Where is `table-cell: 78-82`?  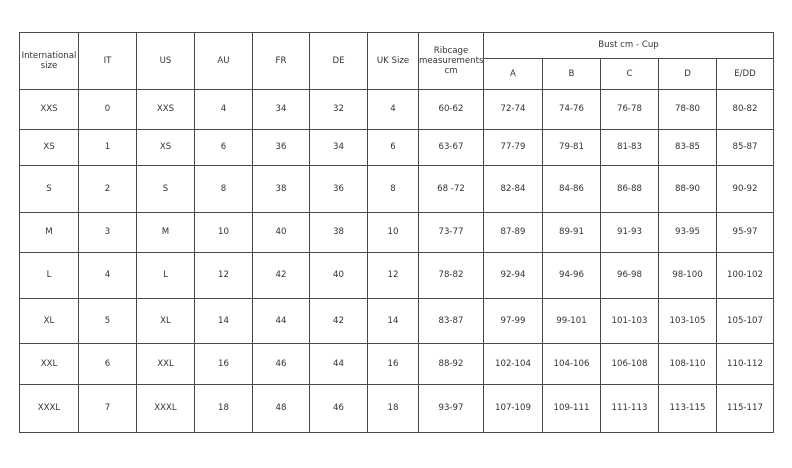
table-cell: 78-82 is located at coordinates (451, 275).